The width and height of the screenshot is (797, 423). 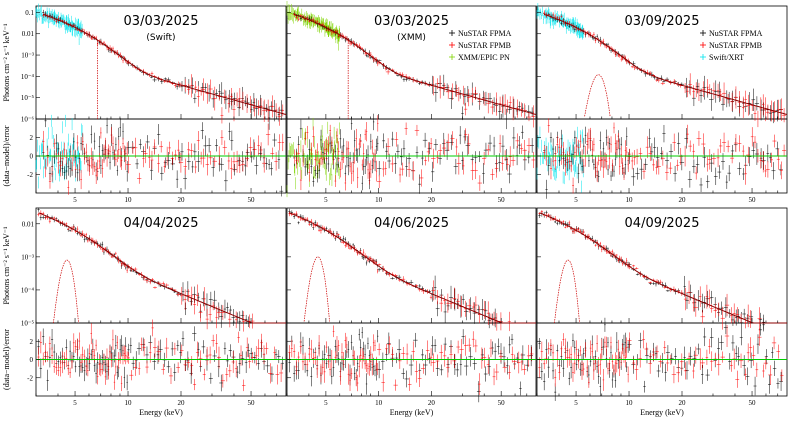 I want to click on panel-date: 04/06/2025, so click(x=411, y=223).